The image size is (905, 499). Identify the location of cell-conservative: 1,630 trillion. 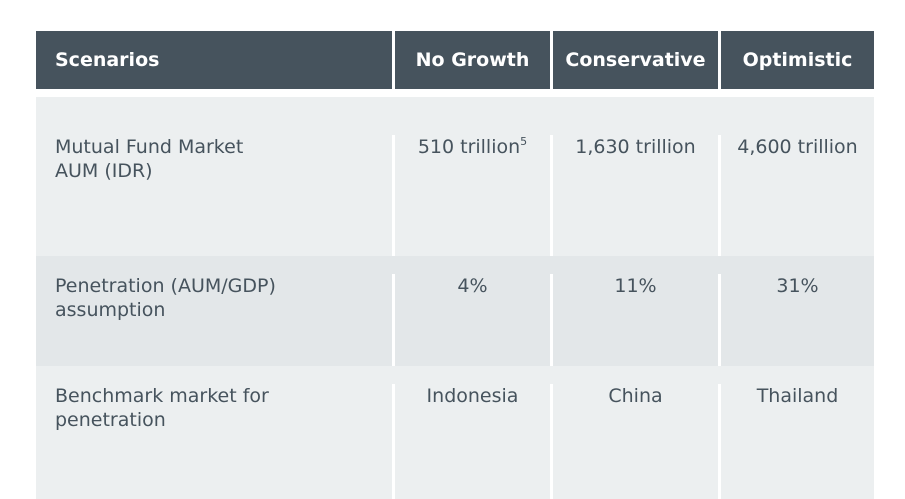
(637, 195).